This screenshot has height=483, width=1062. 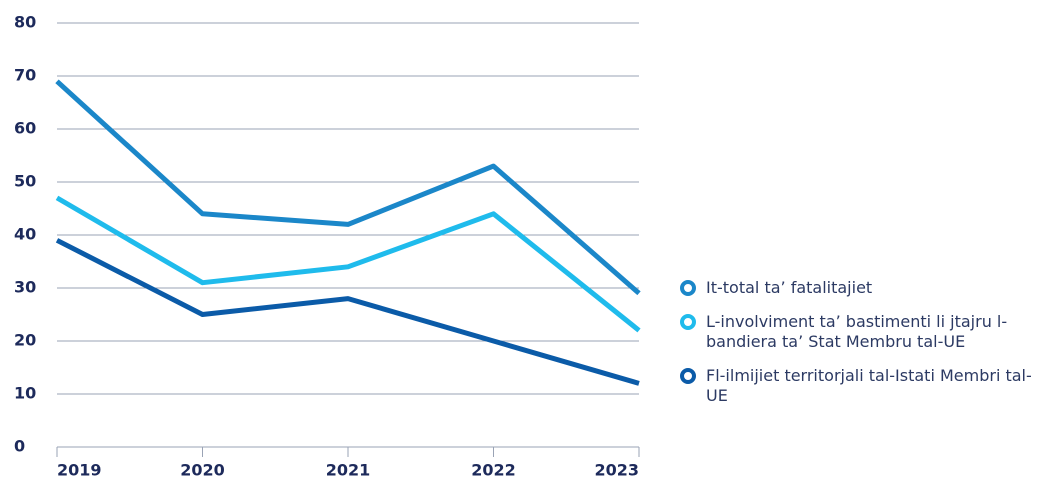 I want to click on legend-label: It-total ta’ fatalitajiet, so click(x=789, y=287).